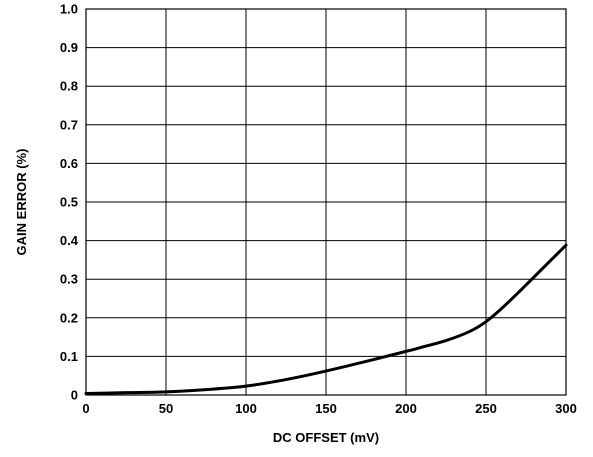 This screenshot has height=457, width=593. What do you see at coordinates (69, 47) in the screenshot?
I see `y-tick-label: 0.9` at bounding box center [69, 47].